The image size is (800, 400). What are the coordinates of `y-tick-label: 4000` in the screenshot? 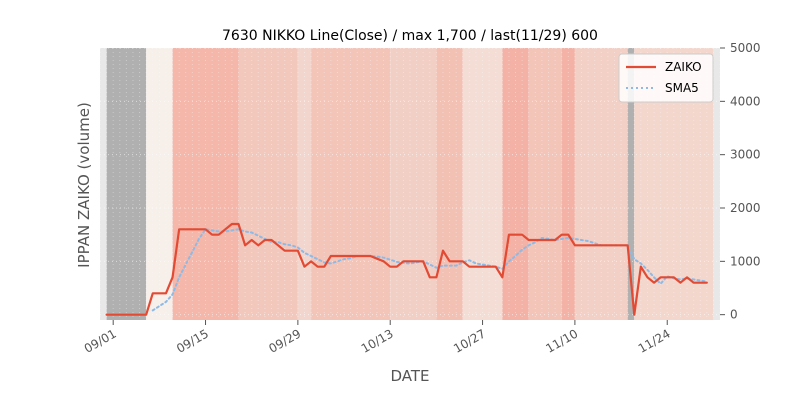 It's located at (745, 101).